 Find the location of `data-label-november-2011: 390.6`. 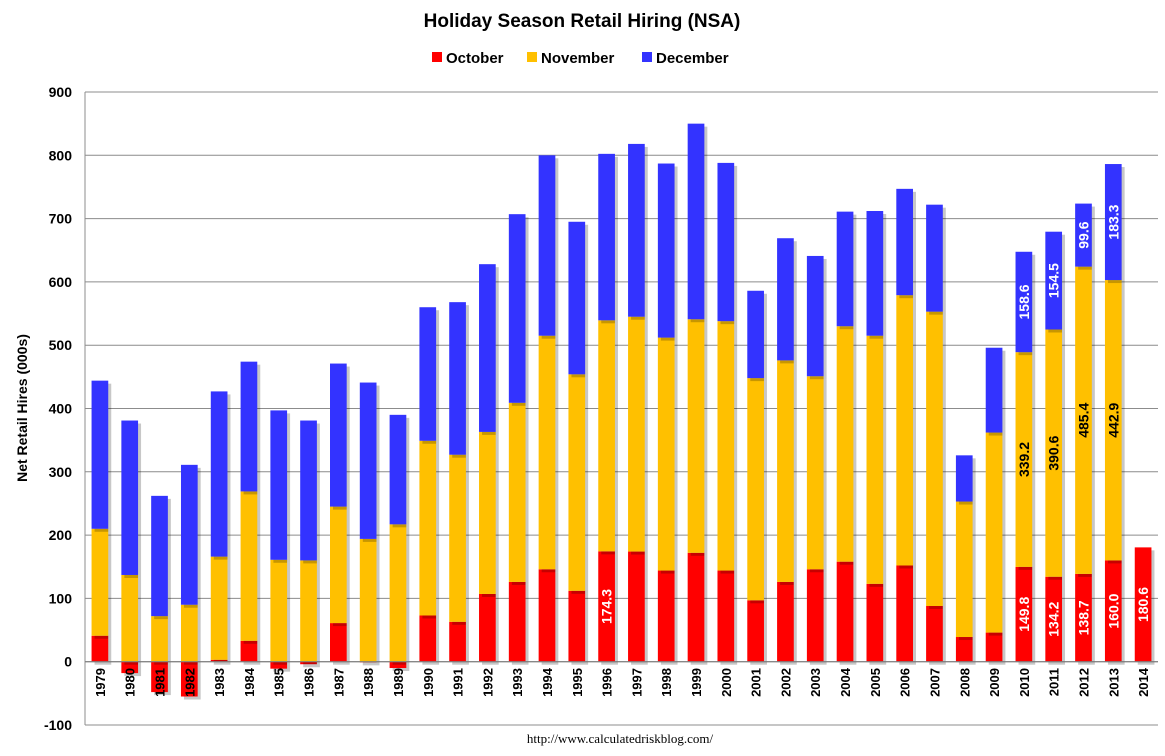

data-label-november-2011: 390.6 is located at coordinates (1054, 452).